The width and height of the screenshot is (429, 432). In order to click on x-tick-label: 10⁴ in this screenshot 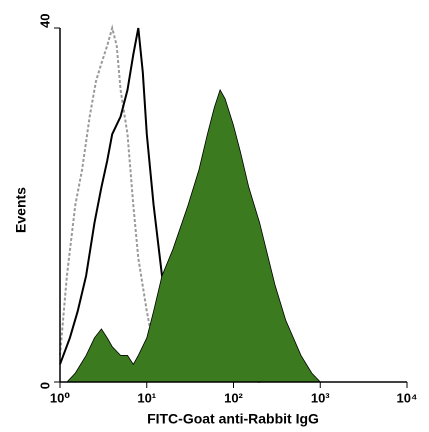, I will do `click(407, 397)`.